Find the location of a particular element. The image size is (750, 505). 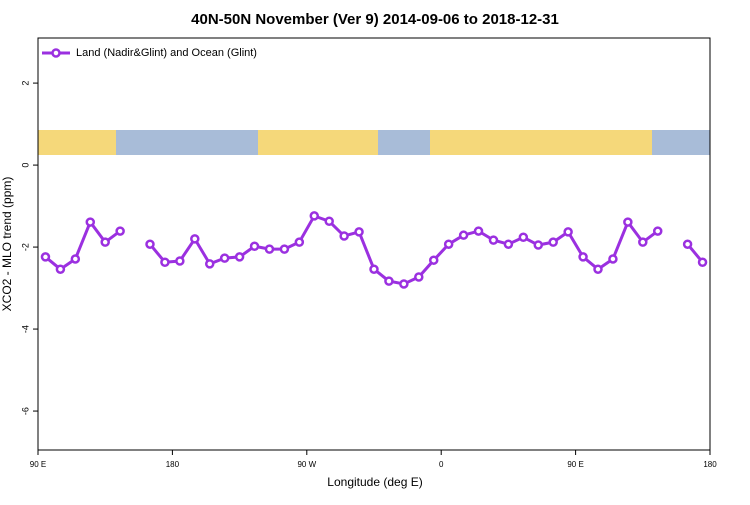

legend-label: Land (Nadir&Glint) and Ocean (Glint) is located at coordinates (166, 53).